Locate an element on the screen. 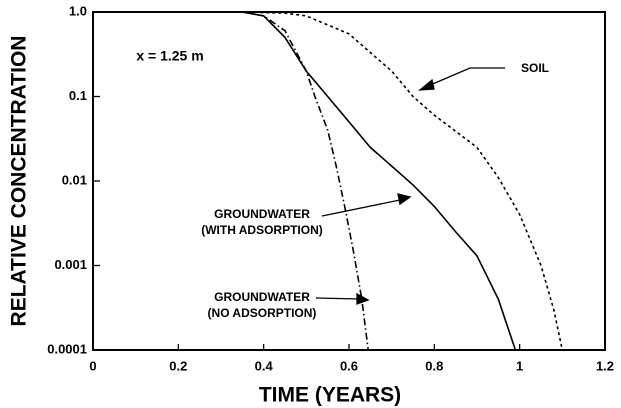 This screenshot has height=408, width=621. y-tick-label: 0.001 is located at coordinates (70, 264).